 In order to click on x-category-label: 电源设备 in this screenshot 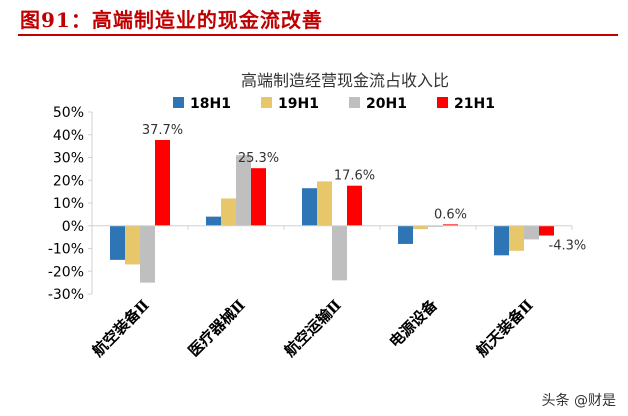, I will do `click(414, 323)`.